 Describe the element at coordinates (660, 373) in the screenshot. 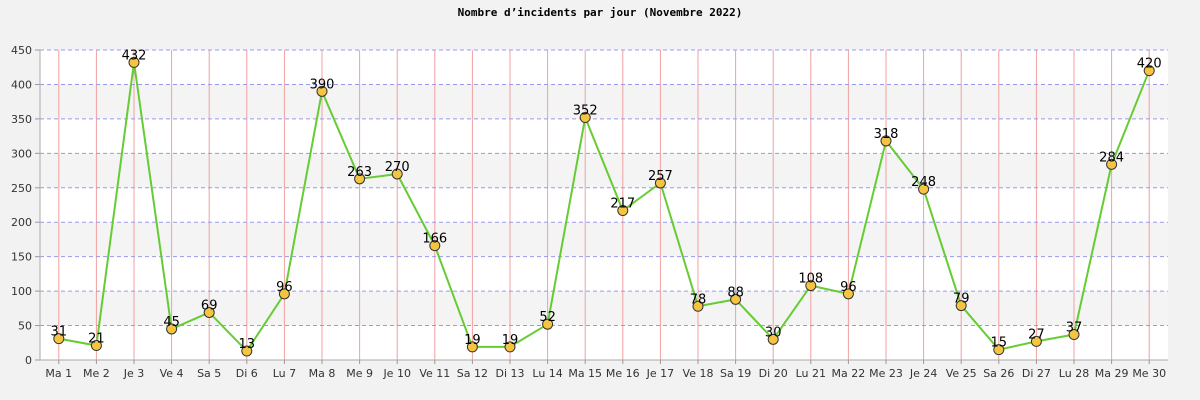

I see `x-tick-label: Je 17` at that location.